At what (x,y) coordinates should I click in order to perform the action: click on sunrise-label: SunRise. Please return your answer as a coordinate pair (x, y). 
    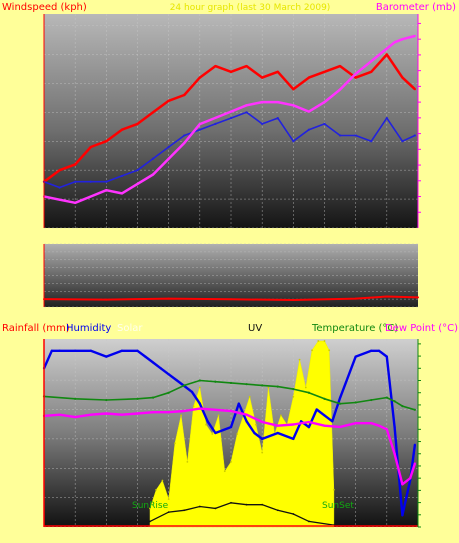
    Looking at the image, I should click on (150, 506).